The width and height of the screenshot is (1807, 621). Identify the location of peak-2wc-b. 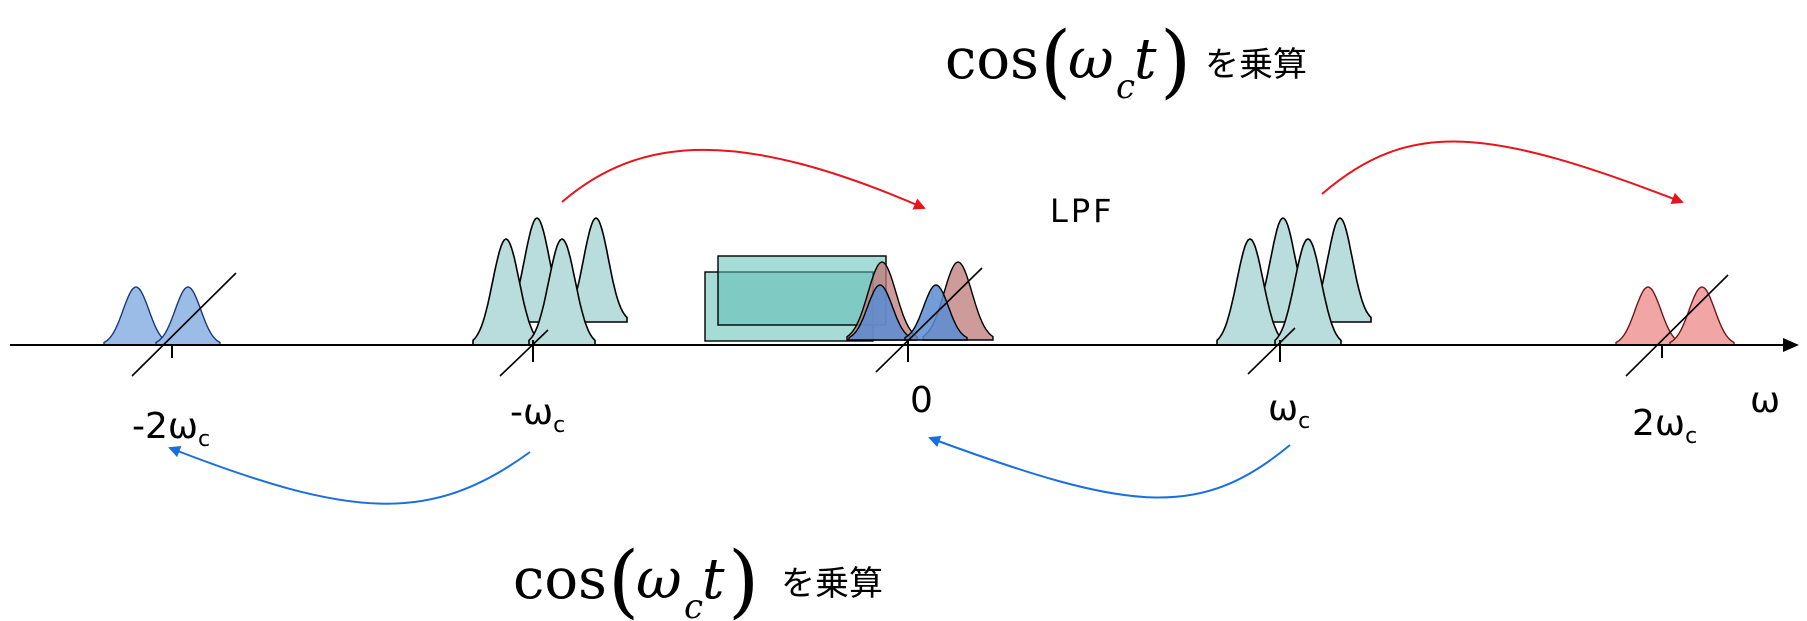
(1702, 316).